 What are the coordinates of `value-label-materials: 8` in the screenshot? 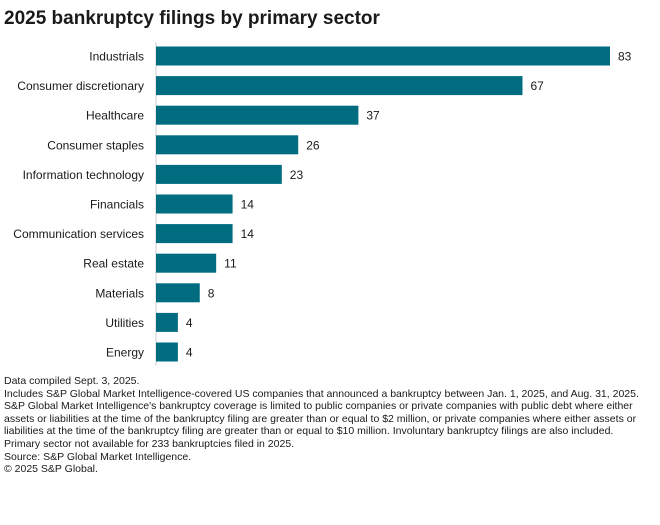 It's located at (211, 293).